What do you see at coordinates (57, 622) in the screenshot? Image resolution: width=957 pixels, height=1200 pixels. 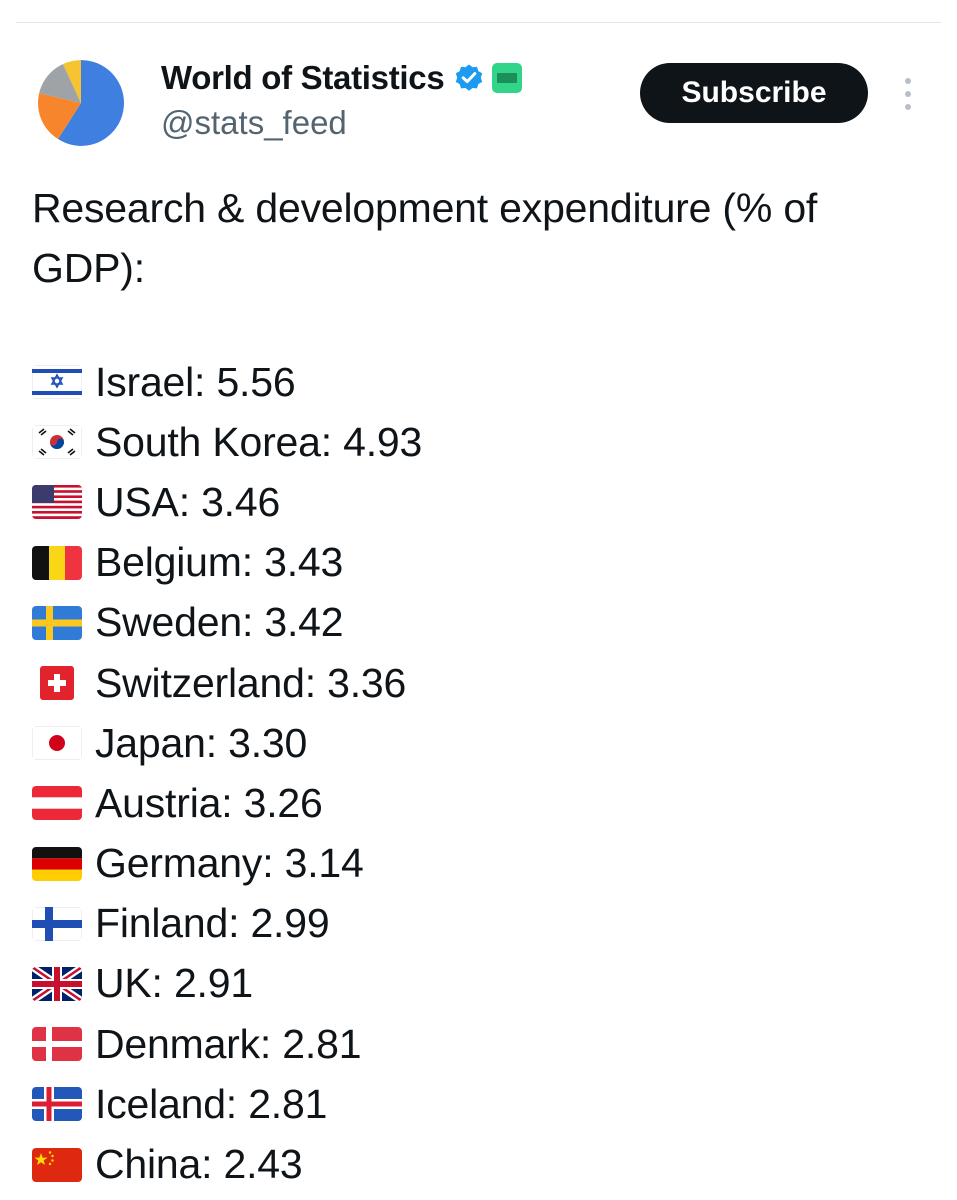 I see `sweden-flag-icon` at bounding box center [57, 622].